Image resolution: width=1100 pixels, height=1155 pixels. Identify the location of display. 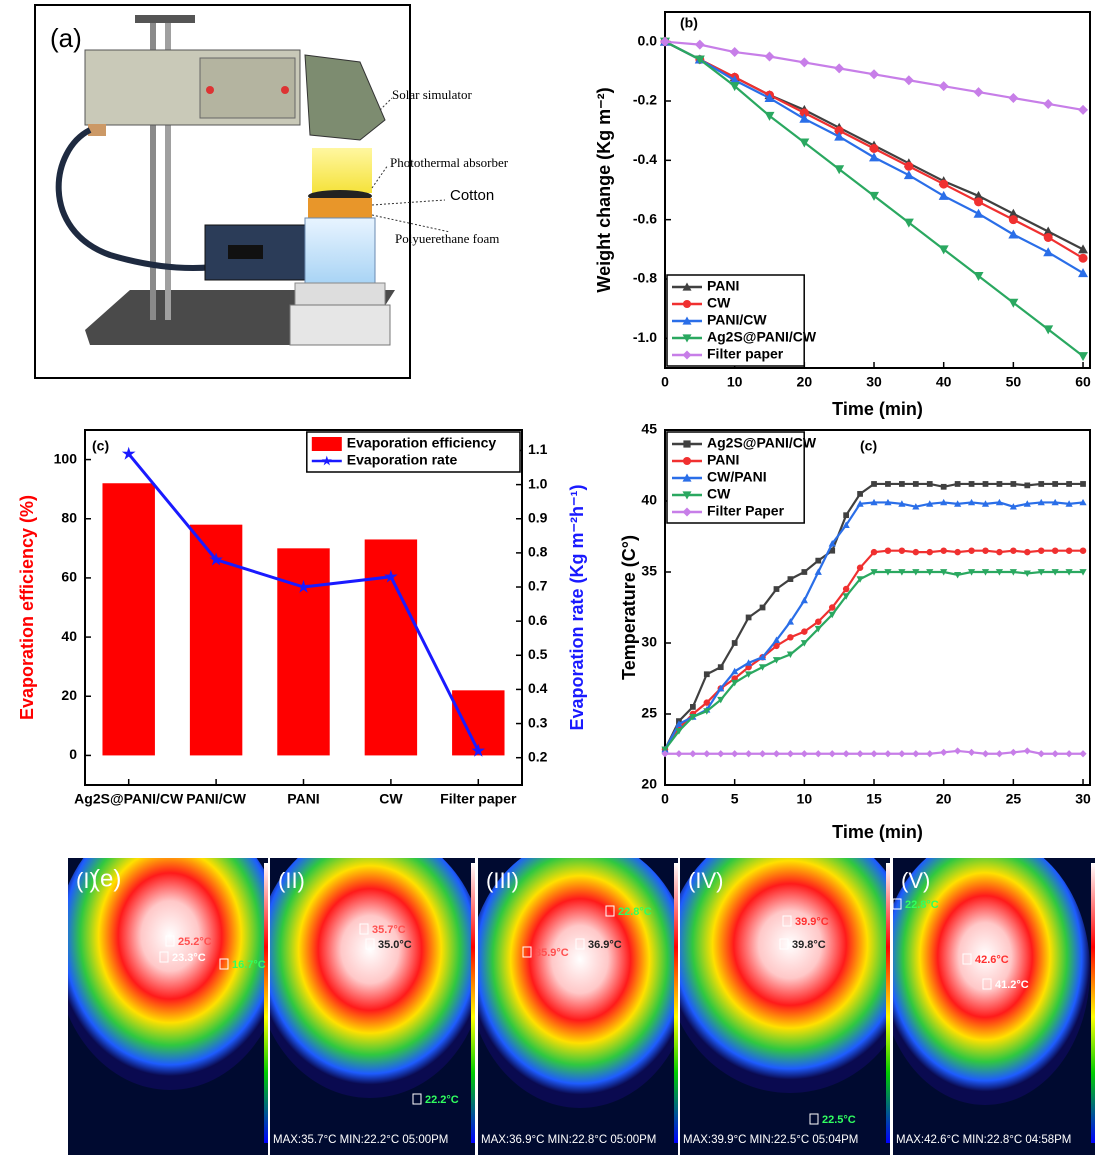
(245, 252).